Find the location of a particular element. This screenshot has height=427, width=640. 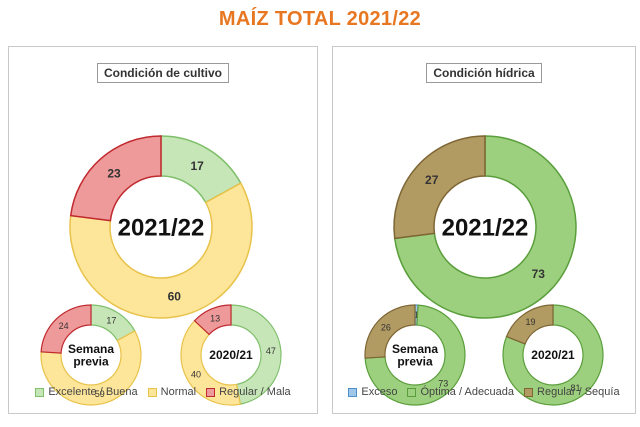

legend-item: Óptima / Adecuada is located at coordinates (460, 392).